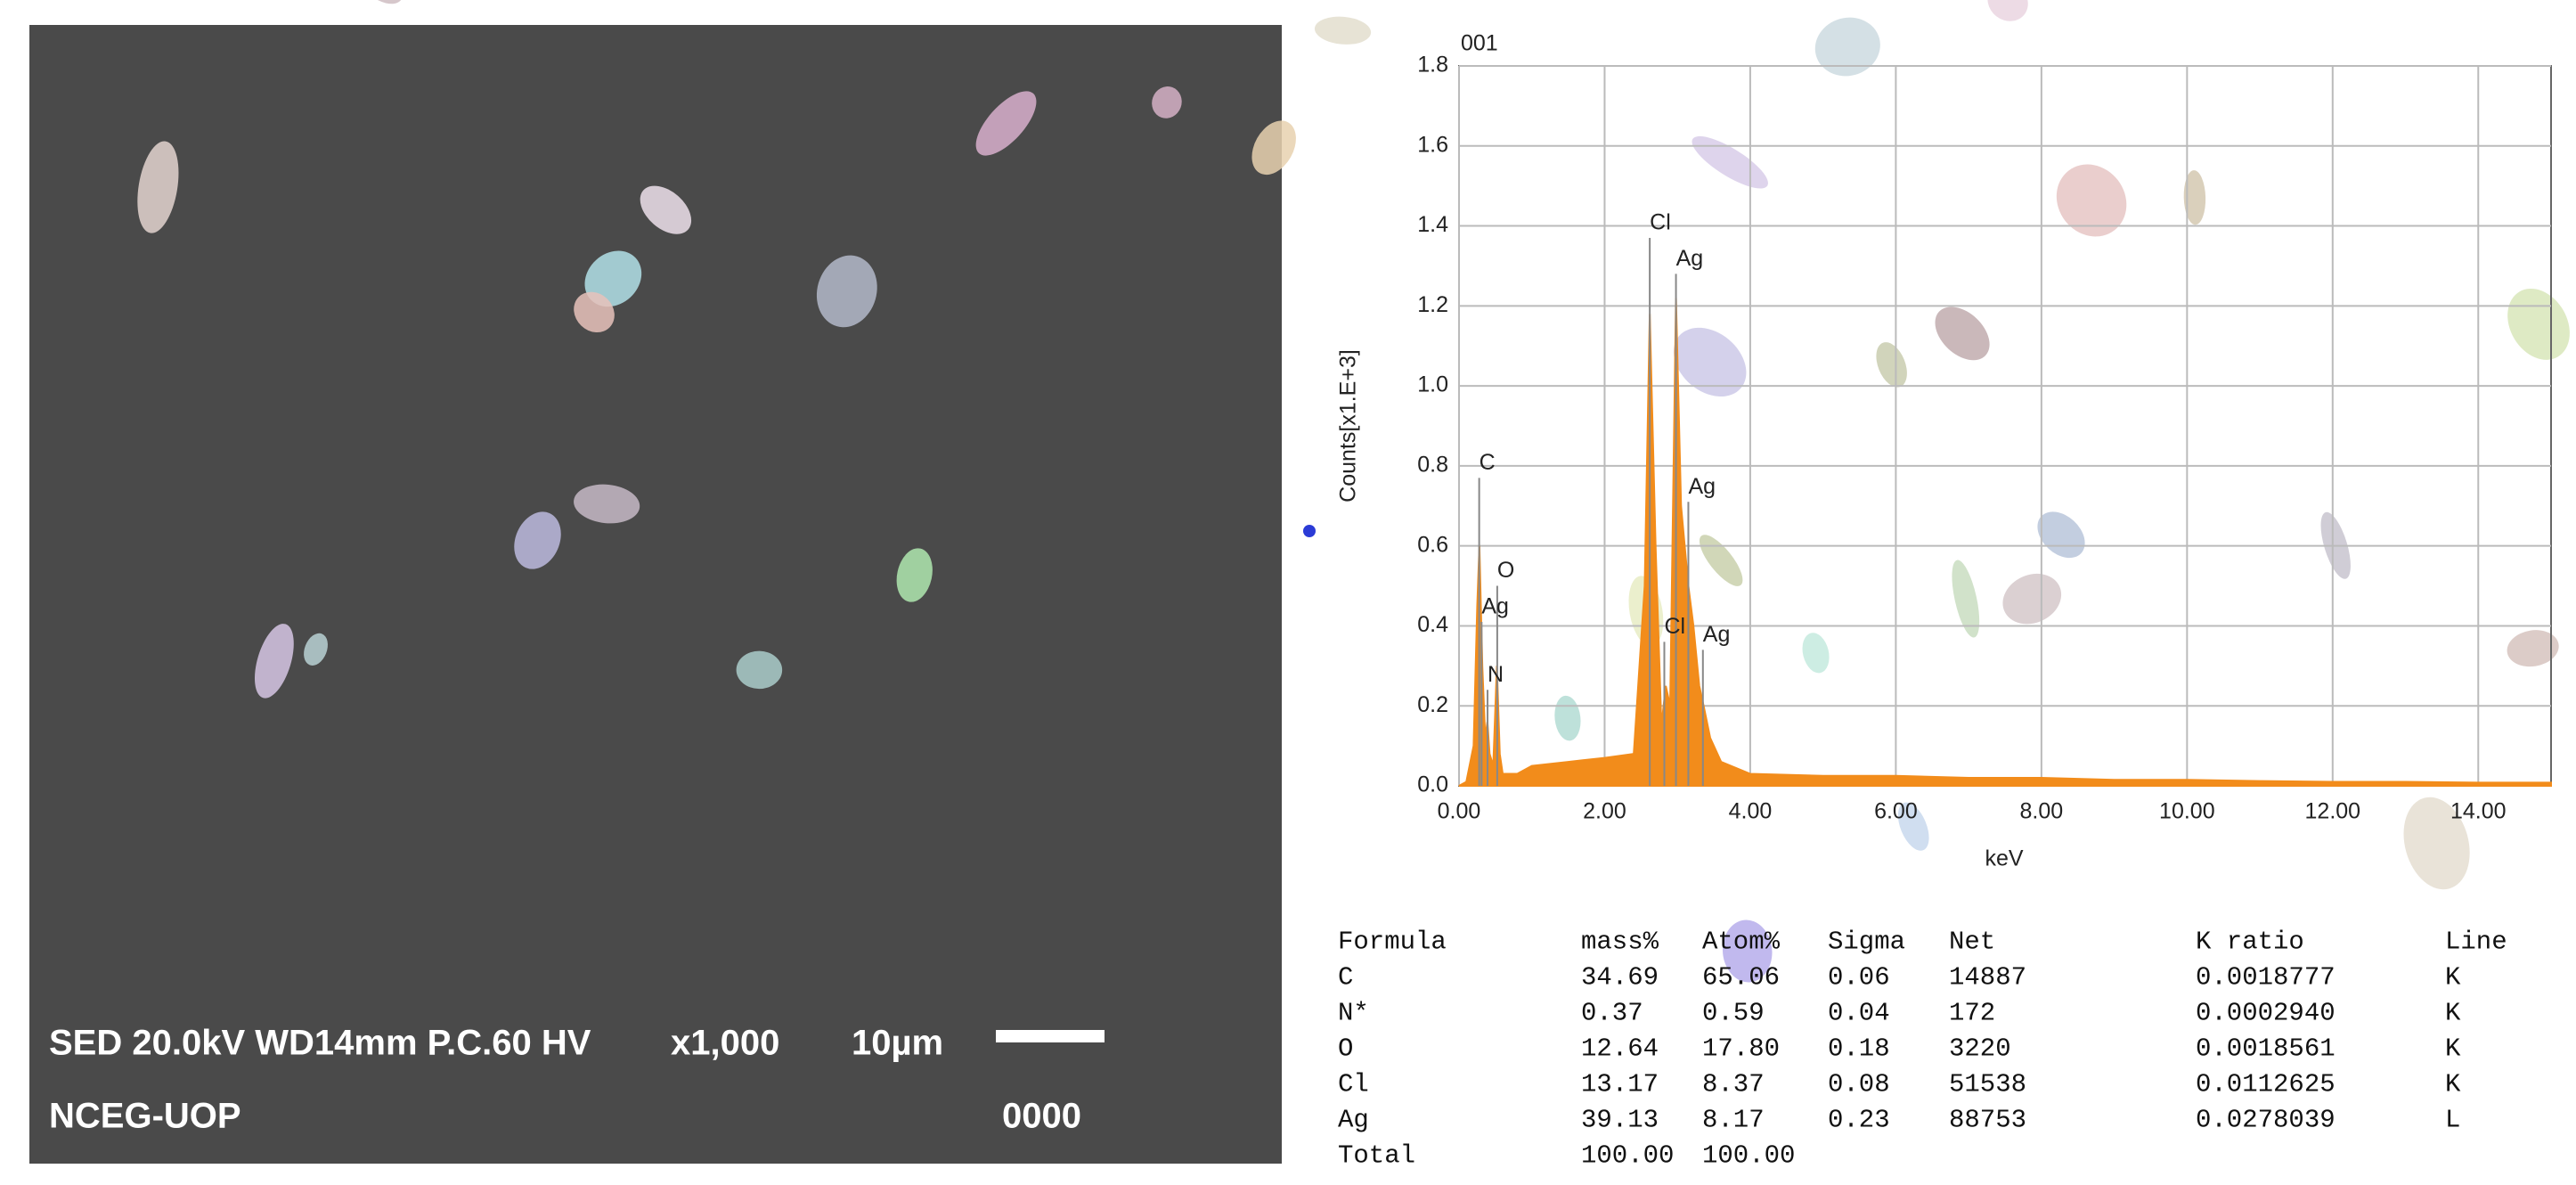 The width and height of the screenshot is (2576, 1185). I want to click on peak-label: C, so click(1488, 462).